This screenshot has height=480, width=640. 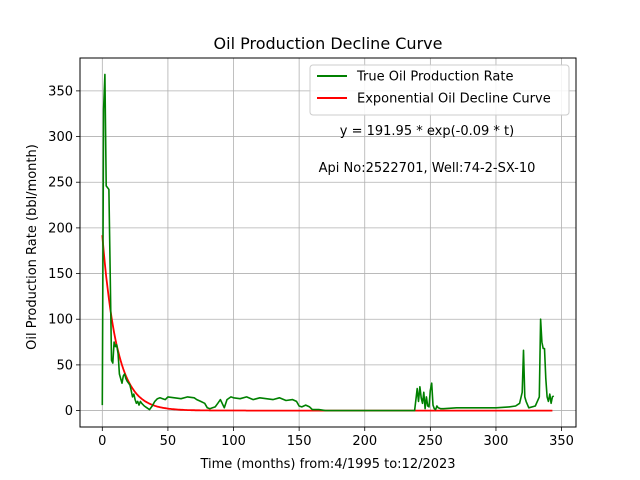 I want to click on x-tick-label: 350, so click(x=561, y=441).